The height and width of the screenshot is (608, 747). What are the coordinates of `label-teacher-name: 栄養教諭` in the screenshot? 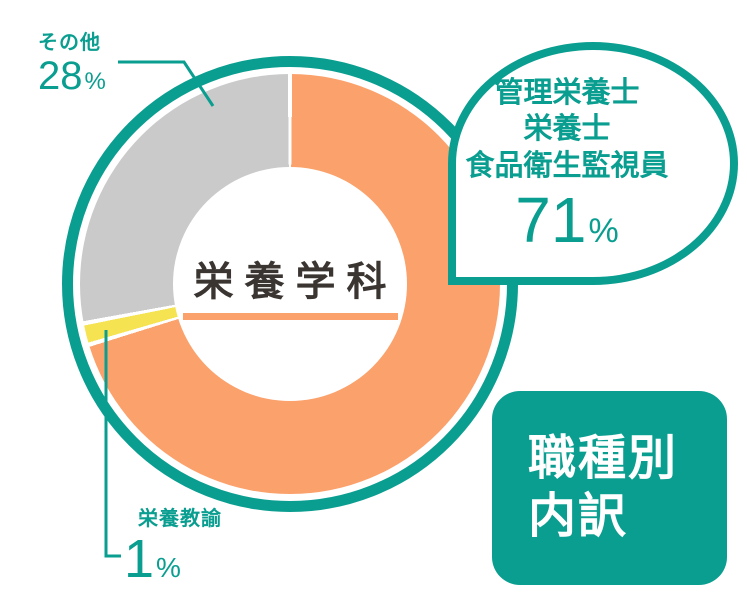 It's located at (180, 519).